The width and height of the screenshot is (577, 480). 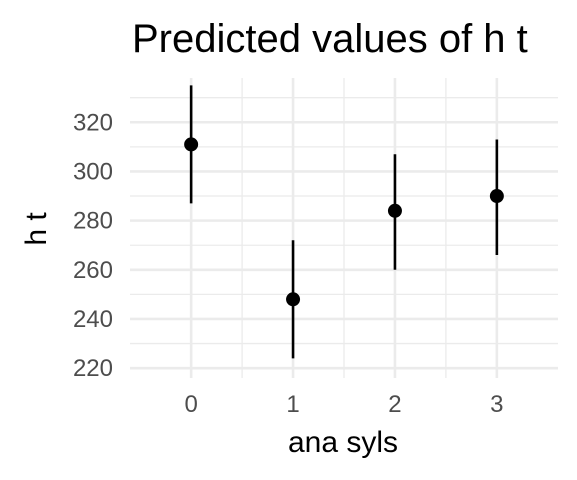 I want to click on x-tick-label: 3, so click(x=496, y=404).